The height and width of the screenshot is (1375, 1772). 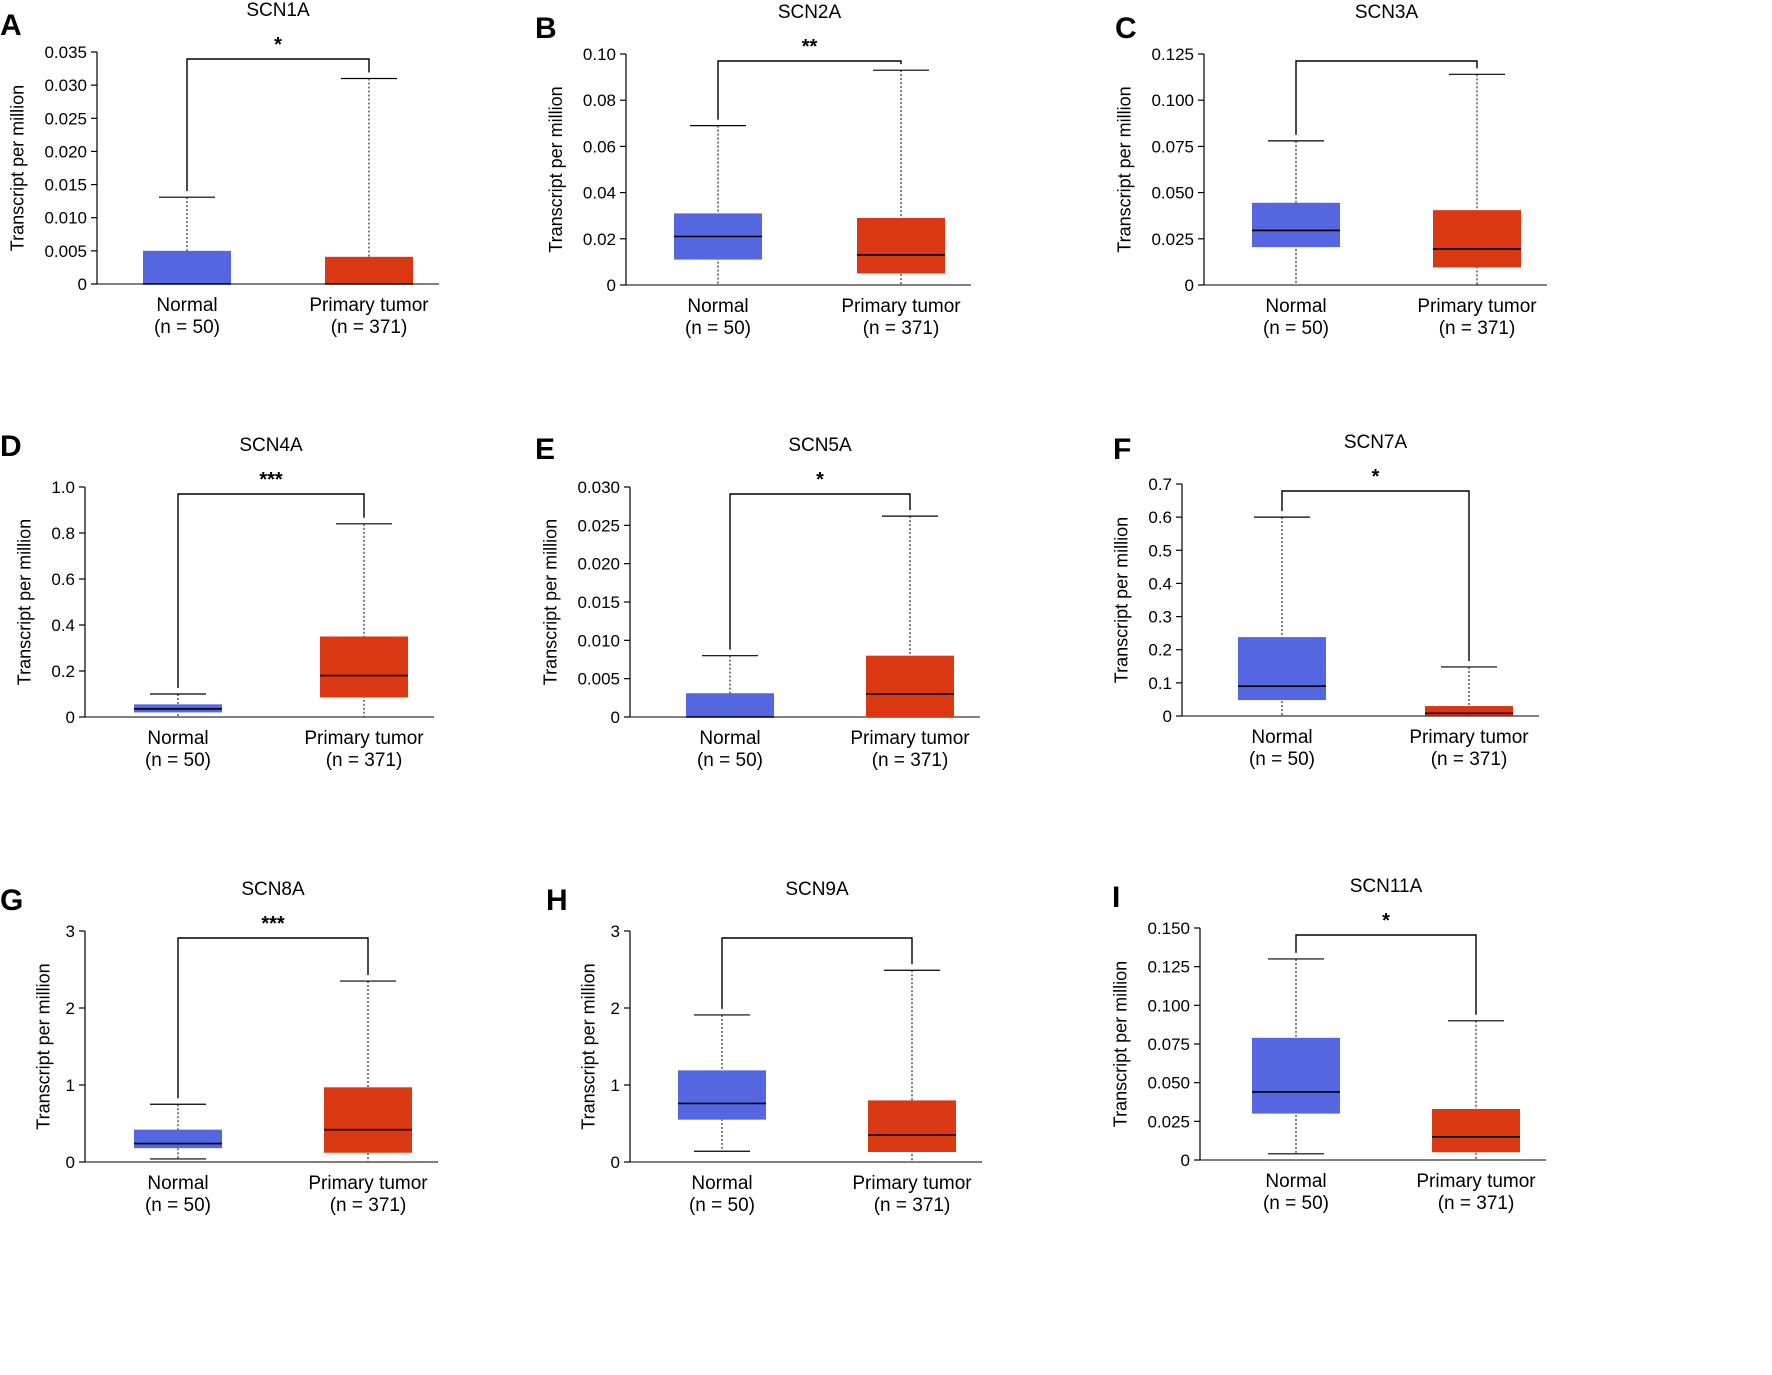 I want to click on chart-title: SCN5A, so click(x=820, y=445).